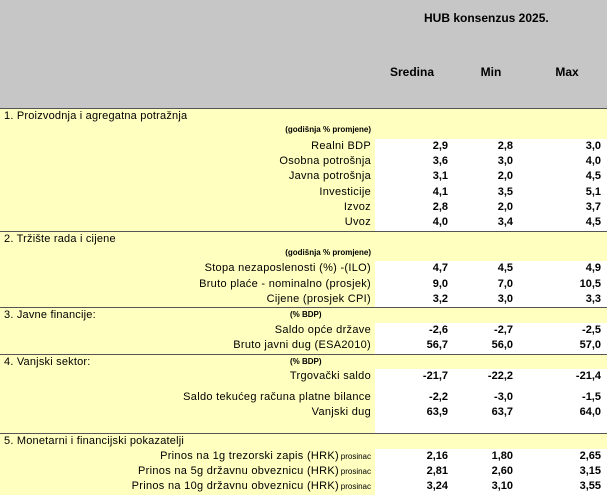 This screenshot has height=495, width=607. I want to click on max-value: 4,0, so click(593, 161).